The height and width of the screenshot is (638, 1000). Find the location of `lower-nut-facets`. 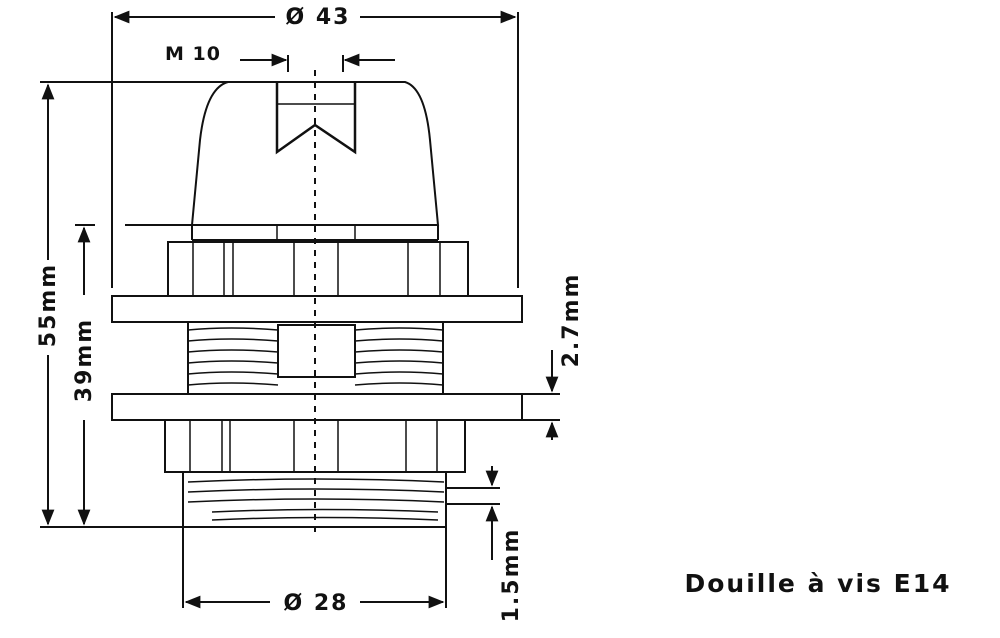

lower-nut-facets is located at coordinates (313, 446).